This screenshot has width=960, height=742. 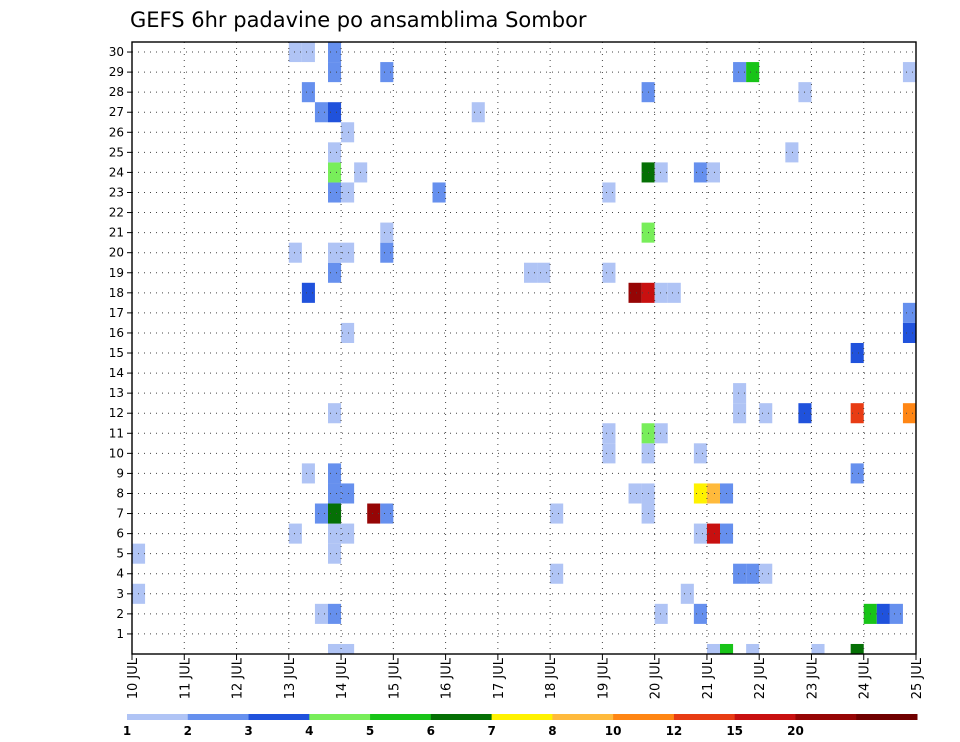 I want to click on y-tick-label: 16, so click(x=116, y=333).